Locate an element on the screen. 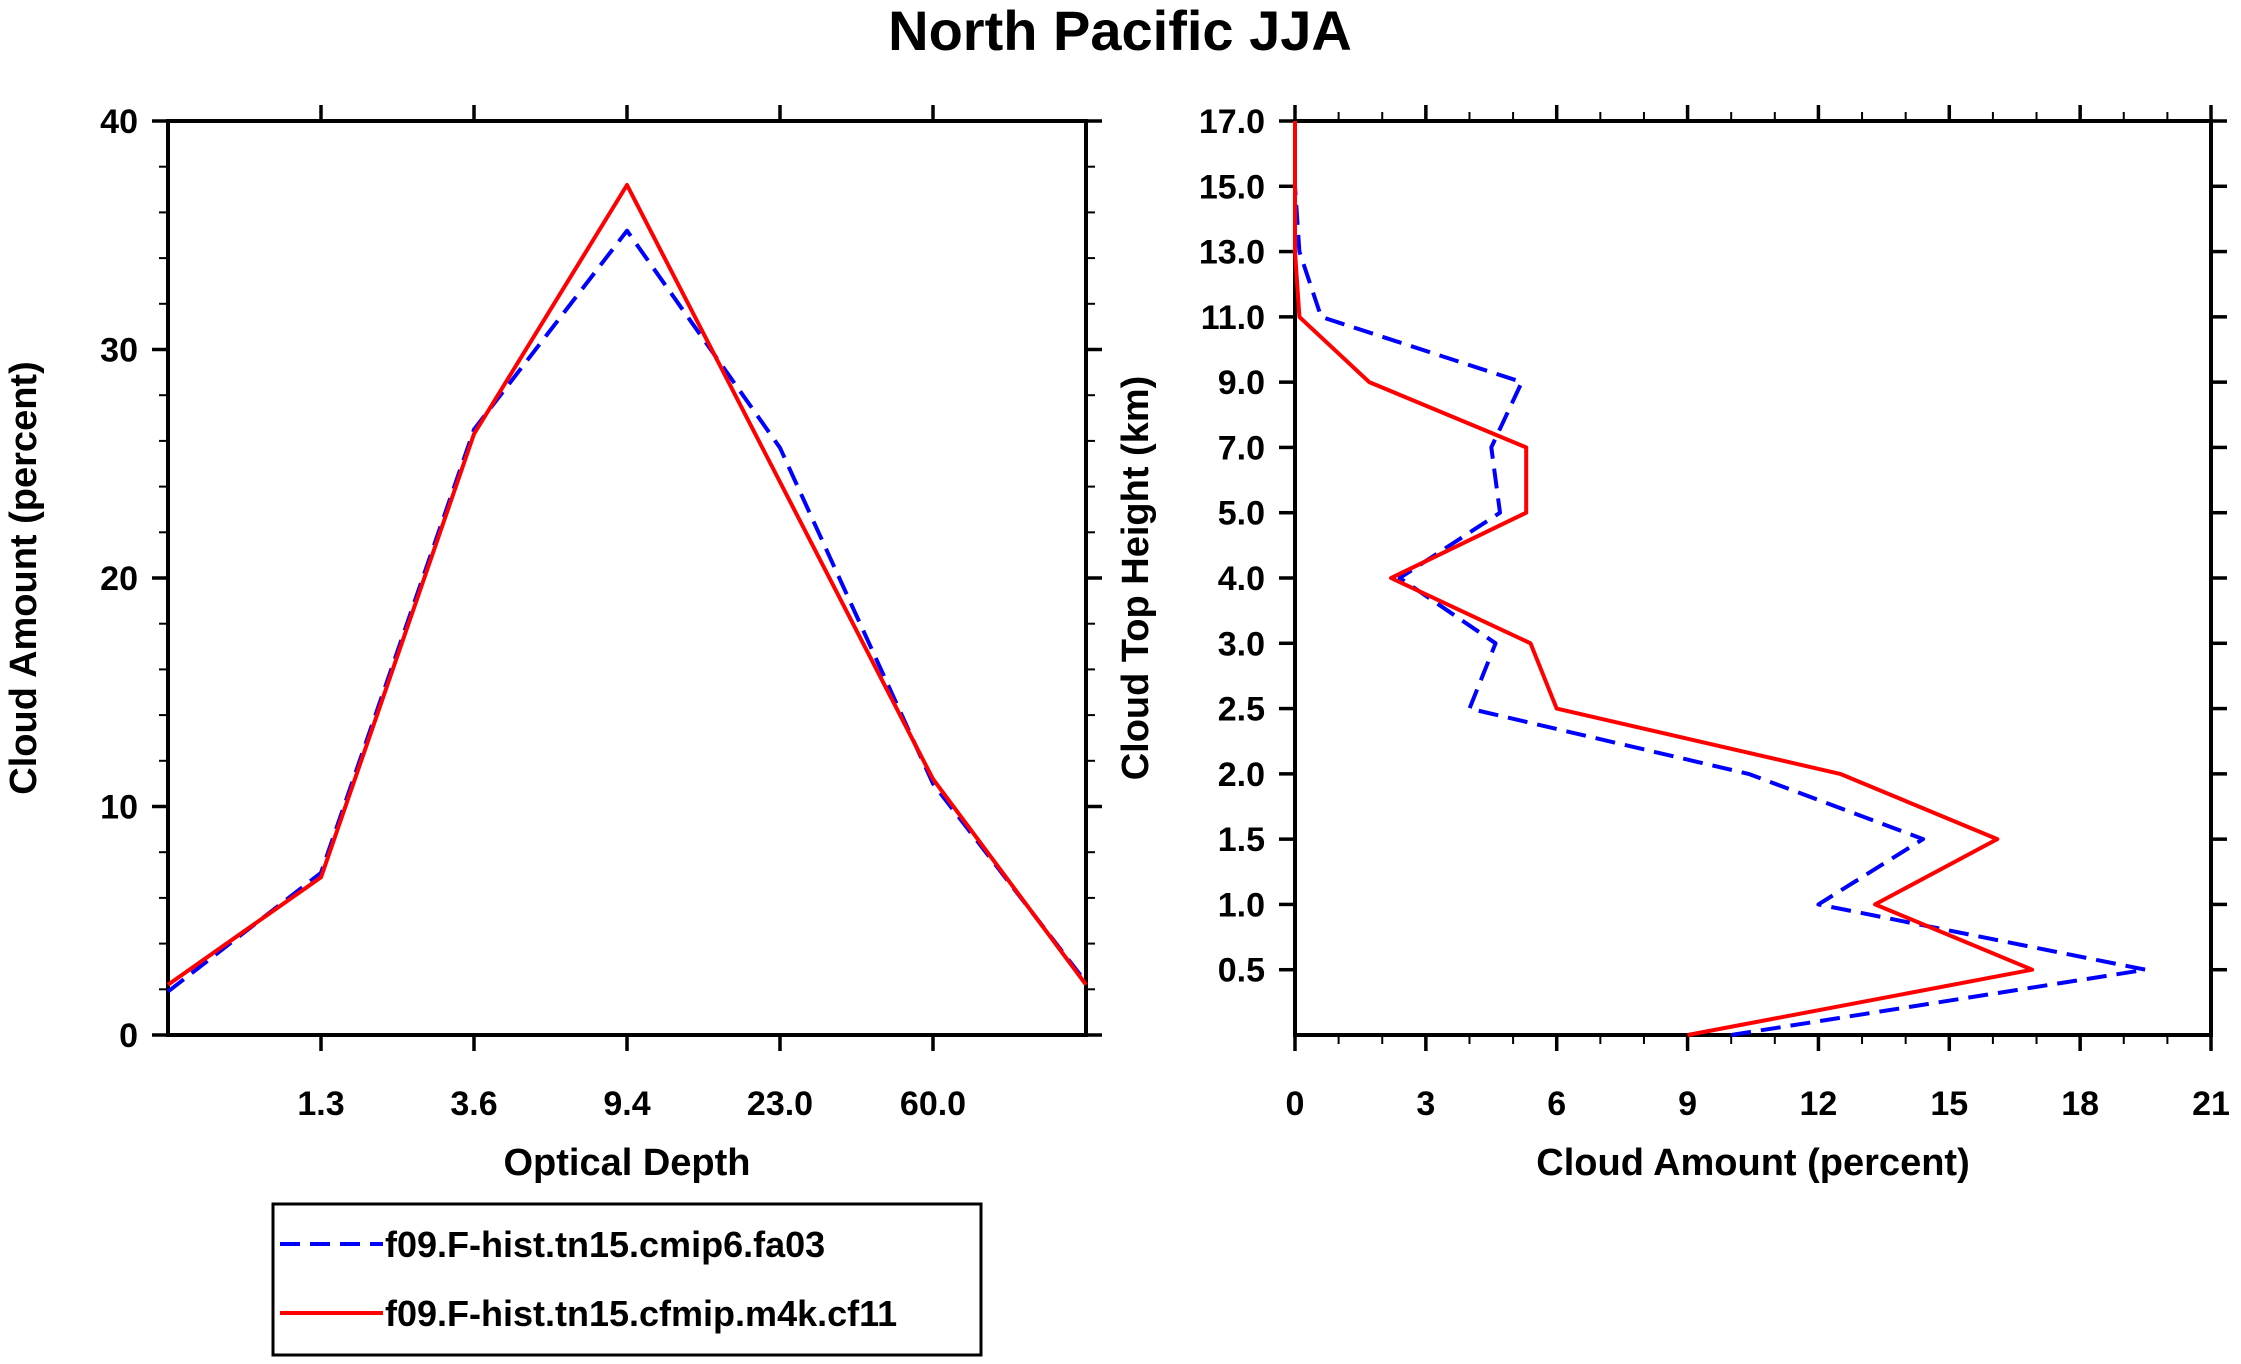  right-y-axis-label: Cloud Top Height (km) is located at coordinates (1136, 578).